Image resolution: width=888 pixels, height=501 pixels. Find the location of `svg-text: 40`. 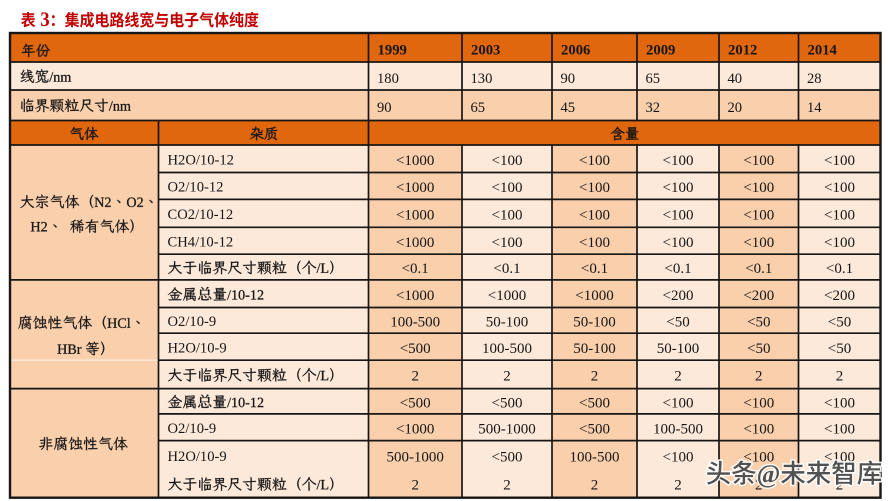

svg-text: 40 is located at coordinates (735, 79).